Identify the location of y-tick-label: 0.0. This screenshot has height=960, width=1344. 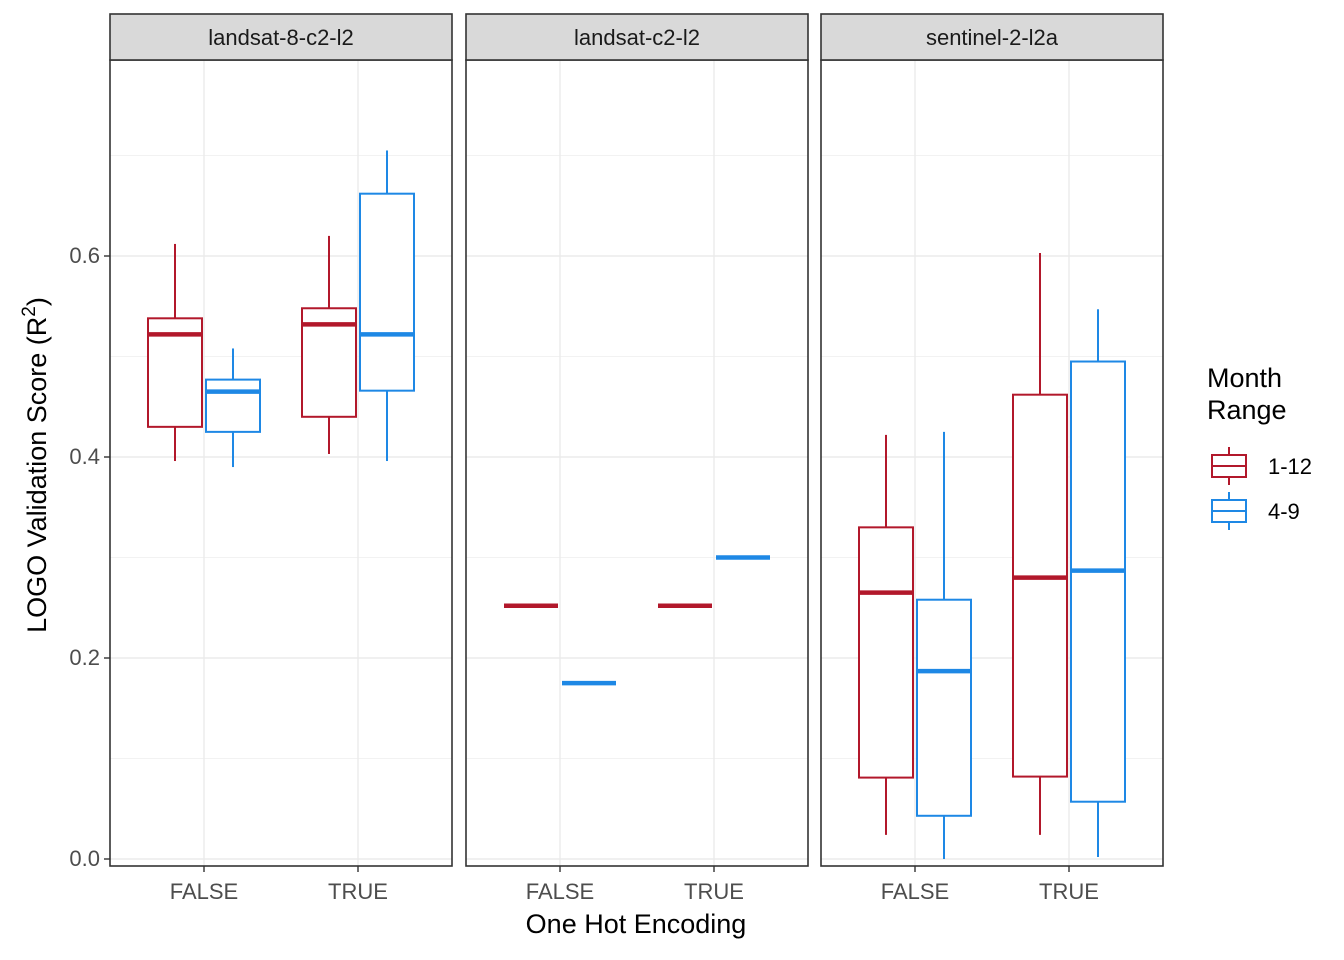
(84, 858).